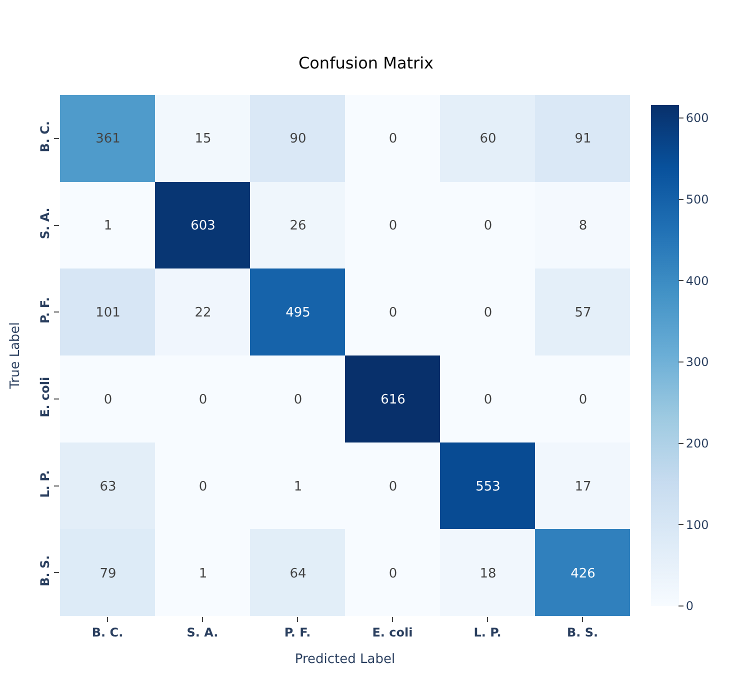 The height and width of the screenshot is (686, 732). Describe the element at coordinates (108, 574) in the screenshot. I see `data-label: 79` at that location.